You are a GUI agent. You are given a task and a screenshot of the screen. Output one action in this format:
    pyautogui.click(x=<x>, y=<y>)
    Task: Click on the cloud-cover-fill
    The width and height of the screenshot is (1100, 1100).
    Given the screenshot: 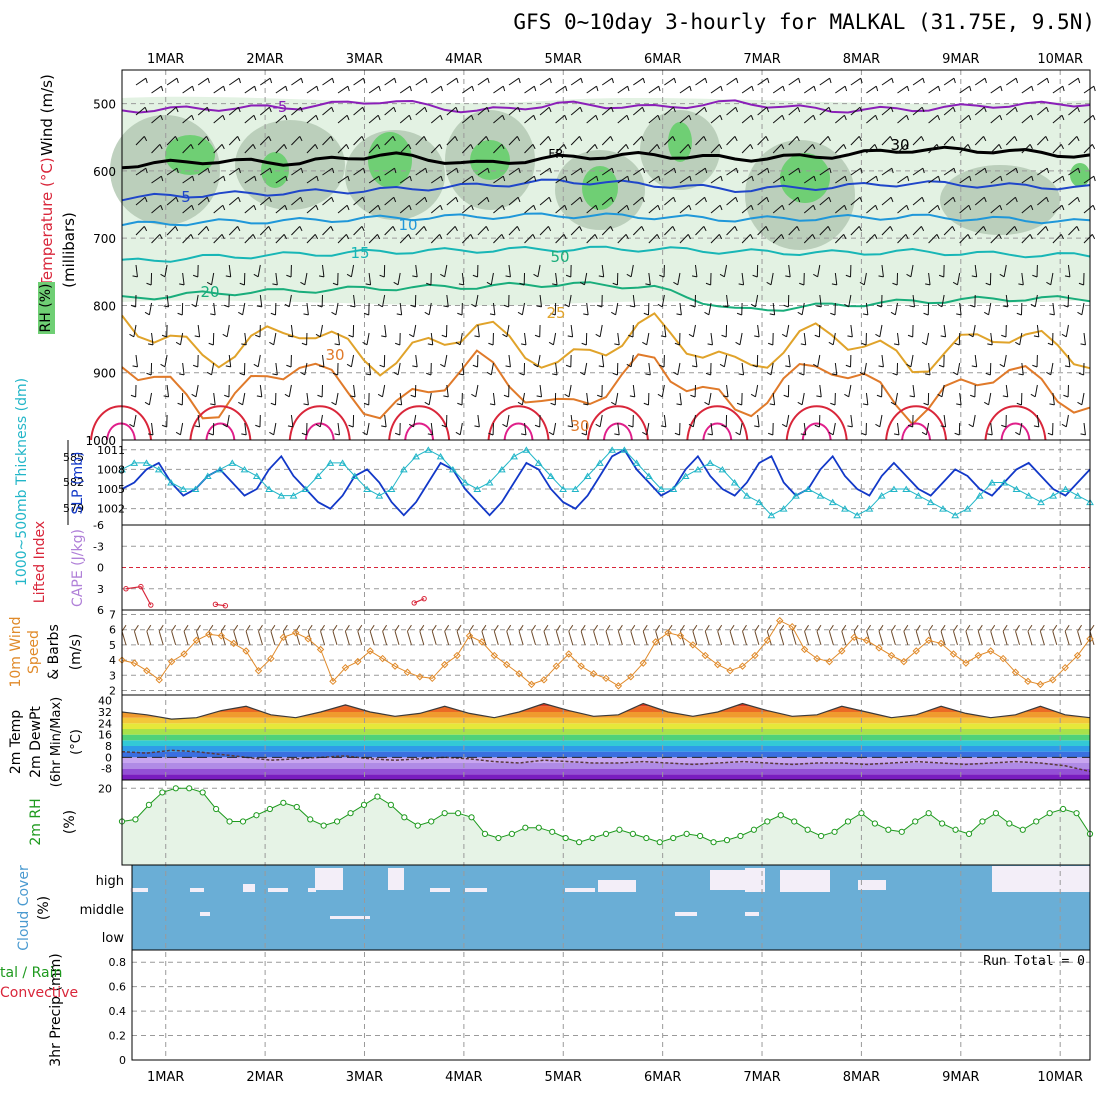 What is the action you would take?
    pyautogui.click(x=611, y=907)
    